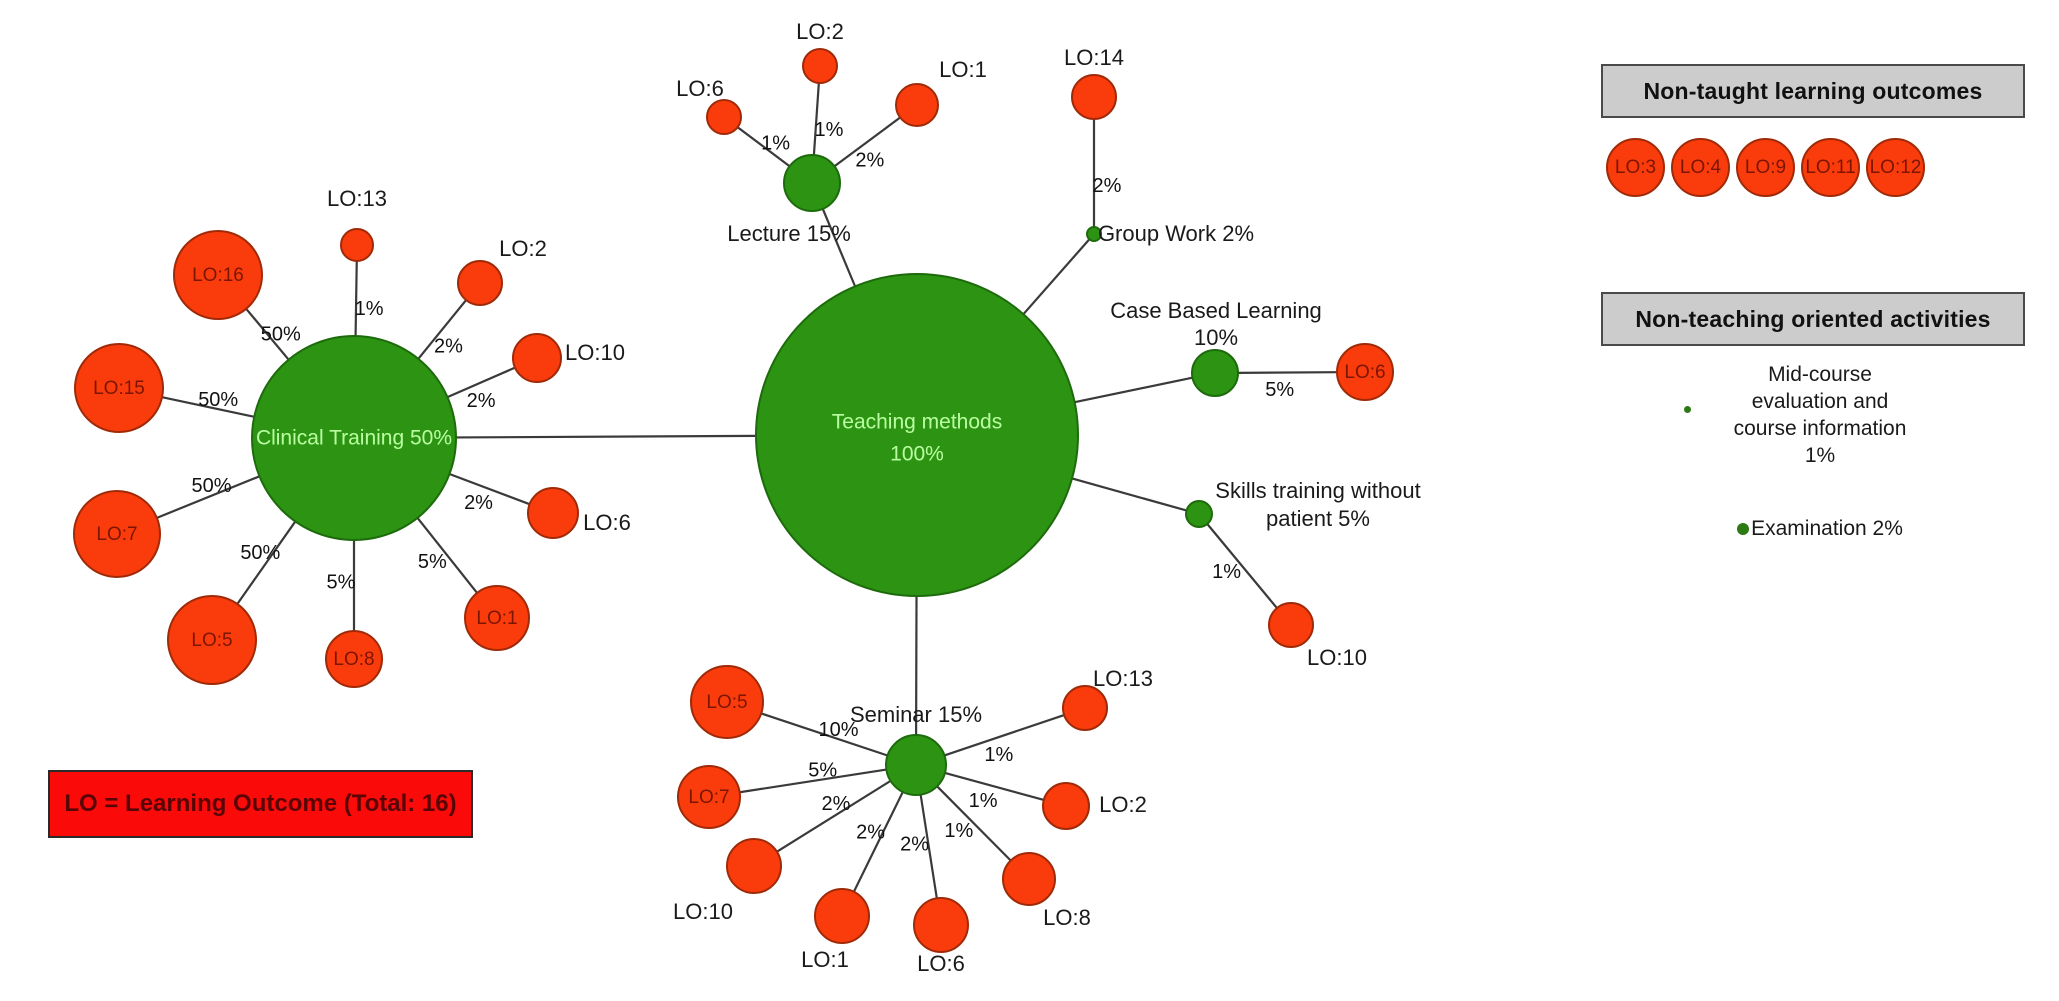  What do you see at coordinates (916, 714) in the screenshot?
I see `method-label-seminar: Seminar 15%` at bounding box center [916, 714].